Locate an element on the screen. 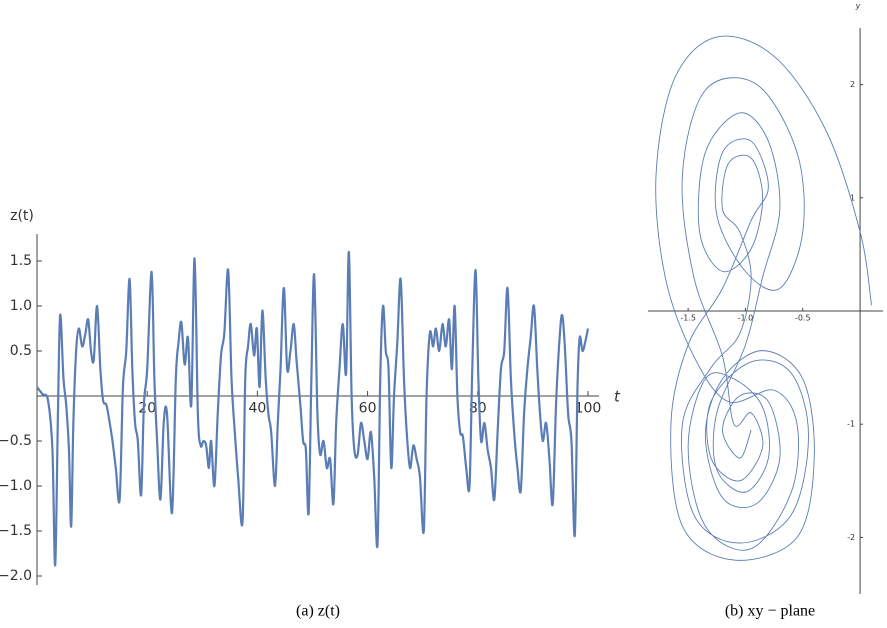 Image resolution: width=887 pixels, height=628 pixels. x-tick-label: 100 is located at coordinates (588, 409).